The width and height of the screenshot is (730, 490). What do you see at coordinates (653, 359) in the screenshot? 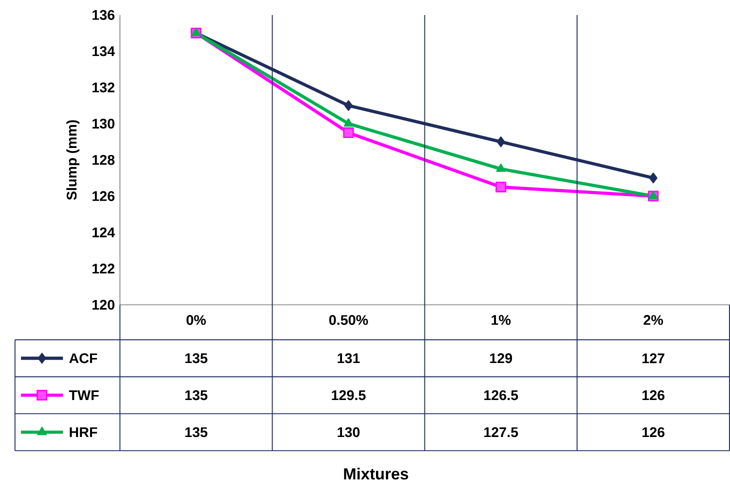
I see `data-label: 127` at bounding box center [653, 359].